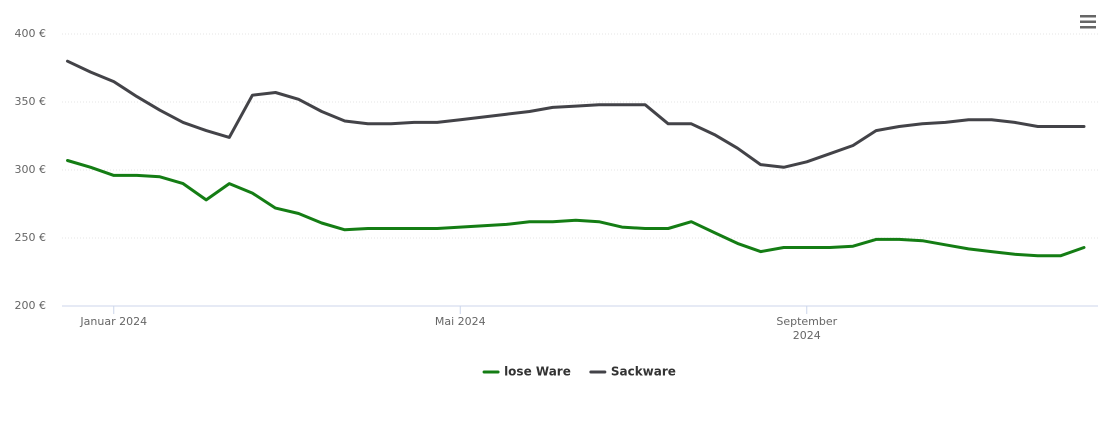 The image size is (1110, 422). I want to click on x-tick-label: Mai 2024, so click(460, 321).